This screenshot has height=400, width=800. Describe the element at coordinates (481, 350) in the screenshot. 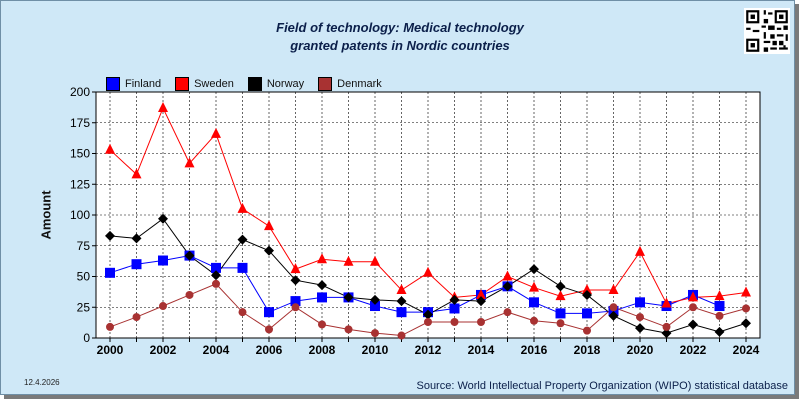

I see `x-tick-label: 2014` at that location.